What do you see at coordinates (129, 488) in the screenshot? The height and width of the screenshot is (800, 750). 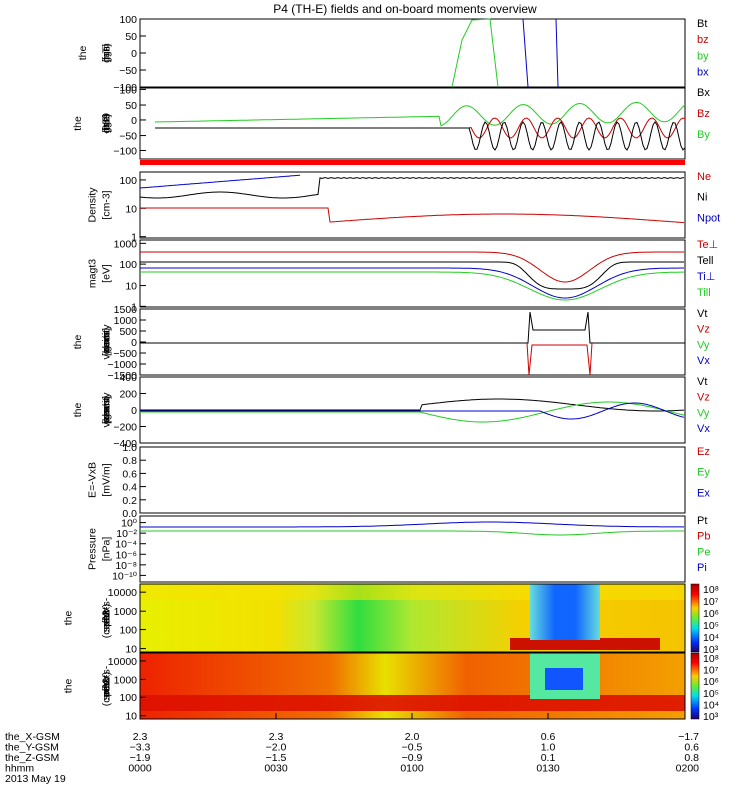 I see `y-tick-label: 0.4` at bounding box center [129, 488].